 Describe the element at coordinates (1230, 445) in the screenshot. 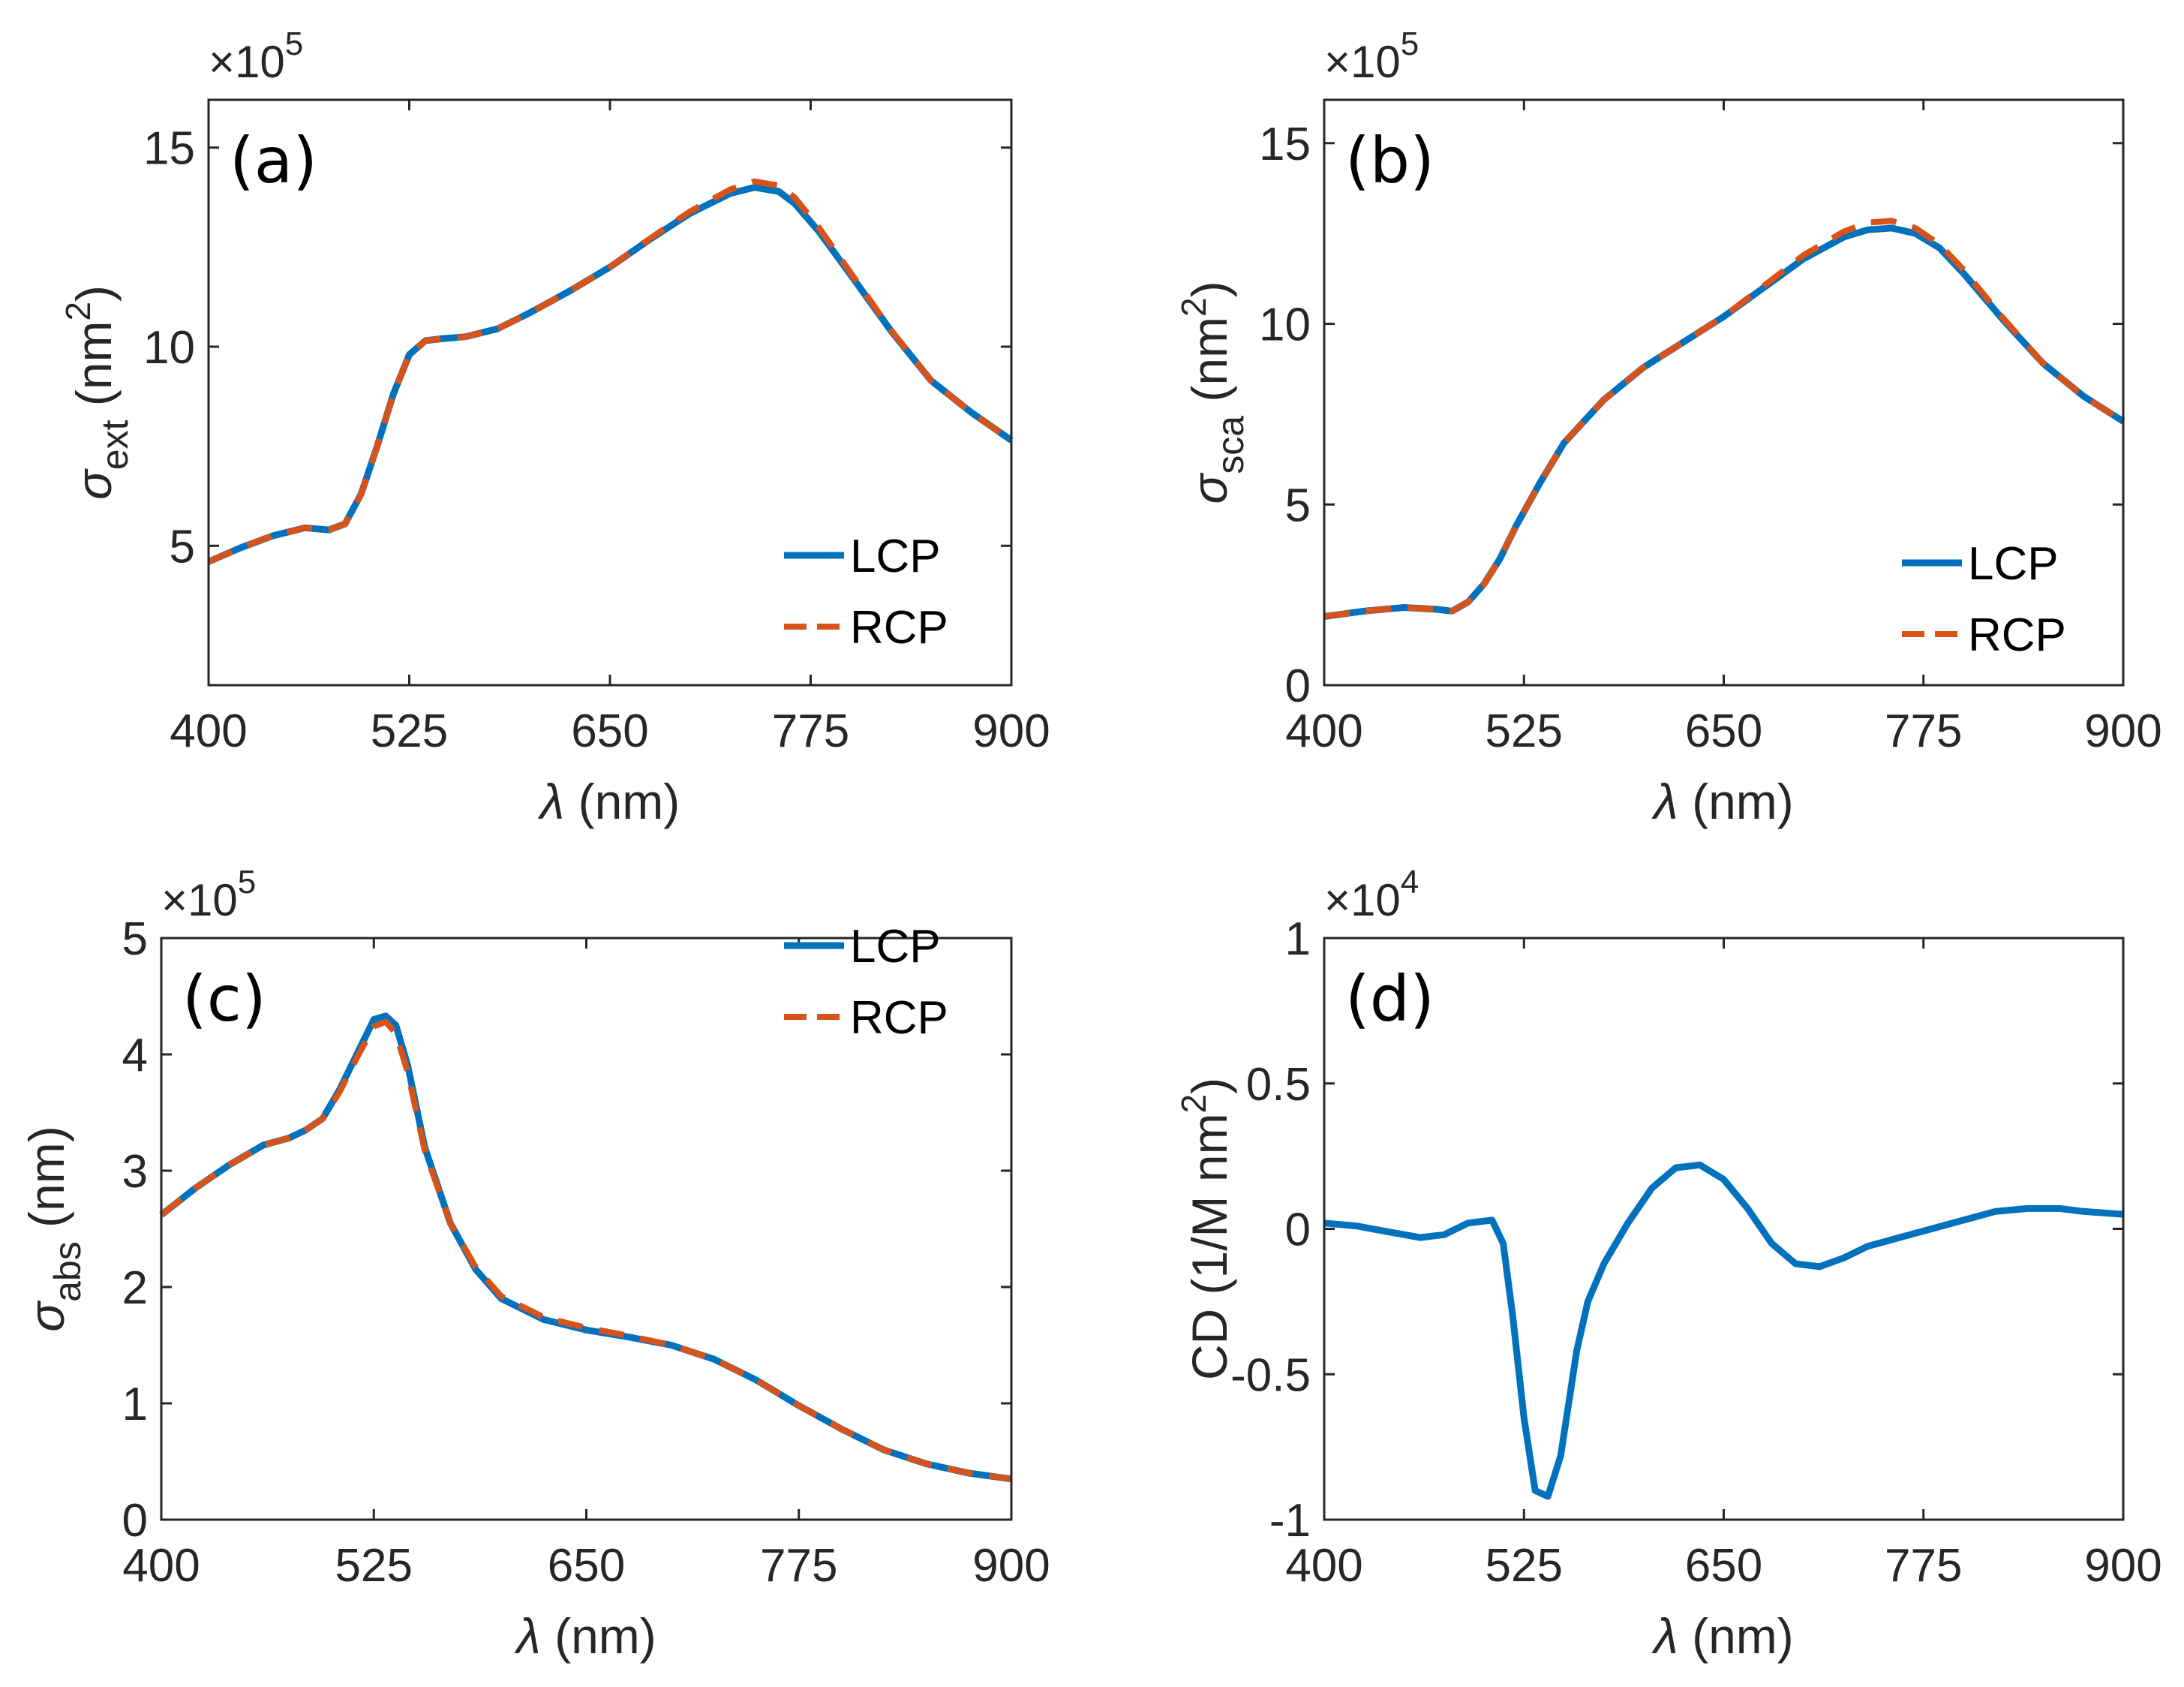

I see `y-axis-label-sub: sca` at that location.